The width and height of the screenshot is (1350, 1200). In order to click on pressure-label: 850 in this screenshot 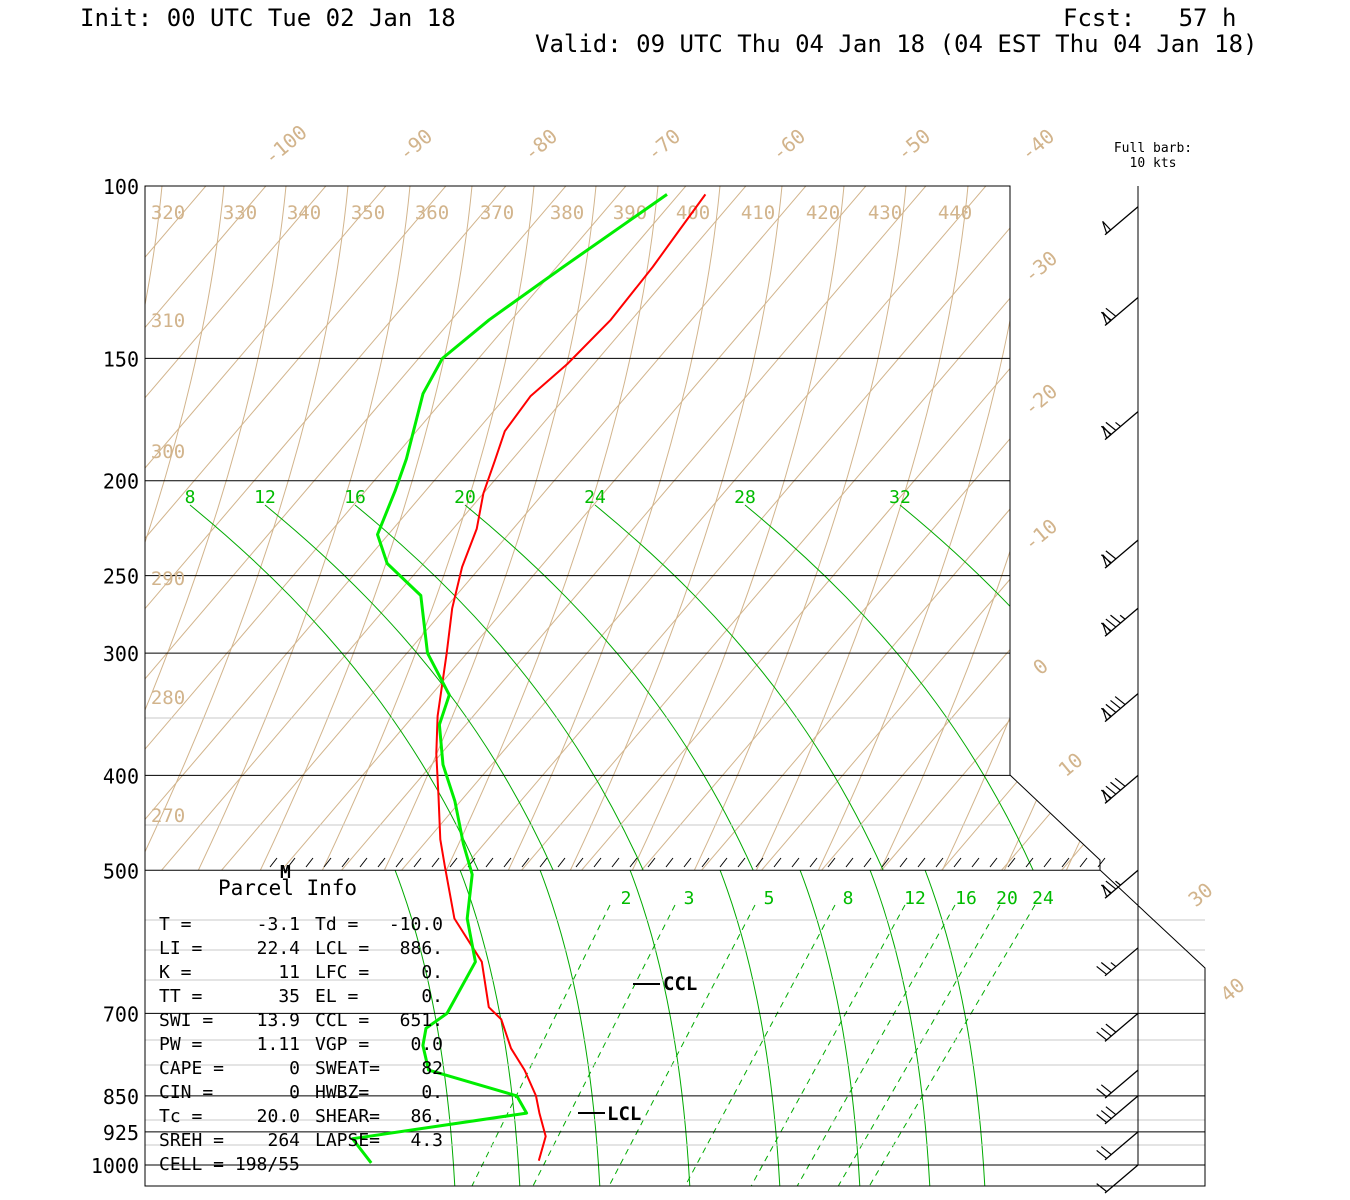, I will do `click(121, 1097)`.